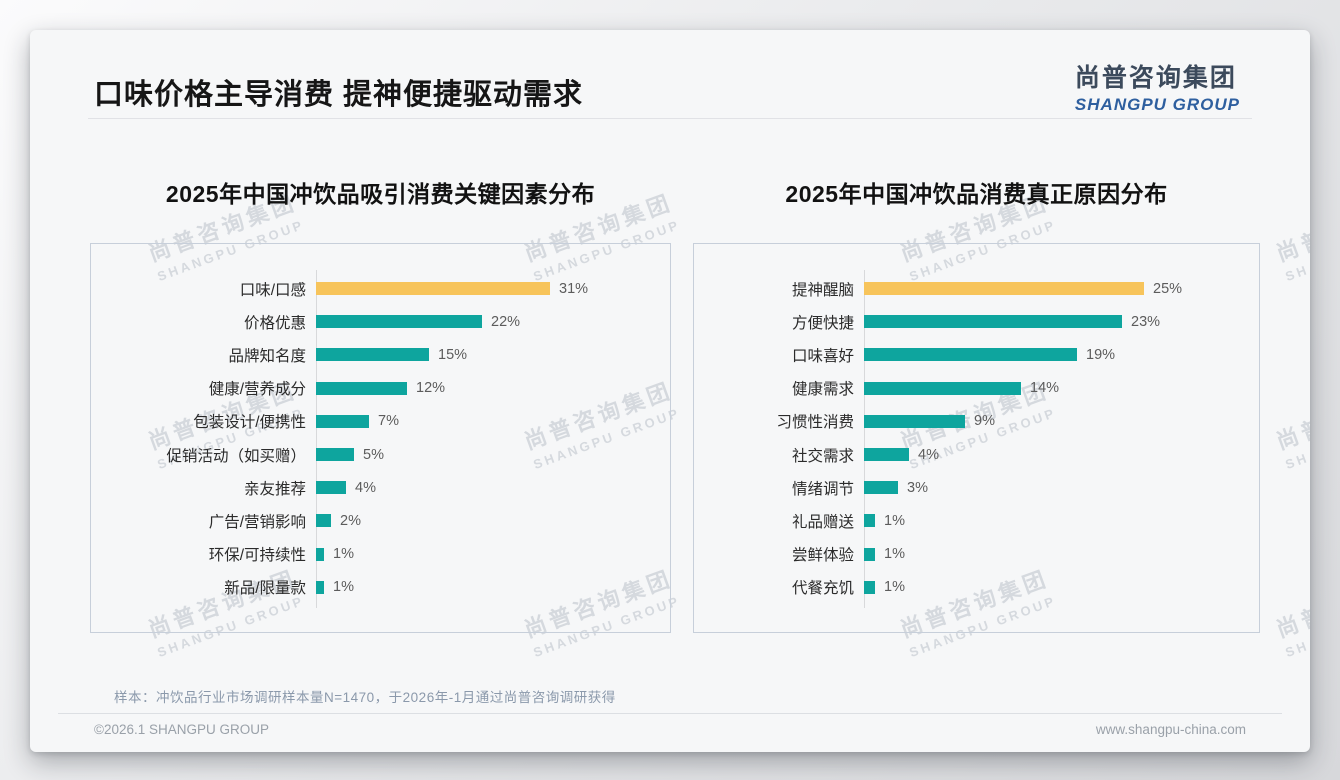  What do you see at coordinates (1061, 321) in the screenshot?
I see `bar-zone: 23%` at bounding box center [1061, 321].